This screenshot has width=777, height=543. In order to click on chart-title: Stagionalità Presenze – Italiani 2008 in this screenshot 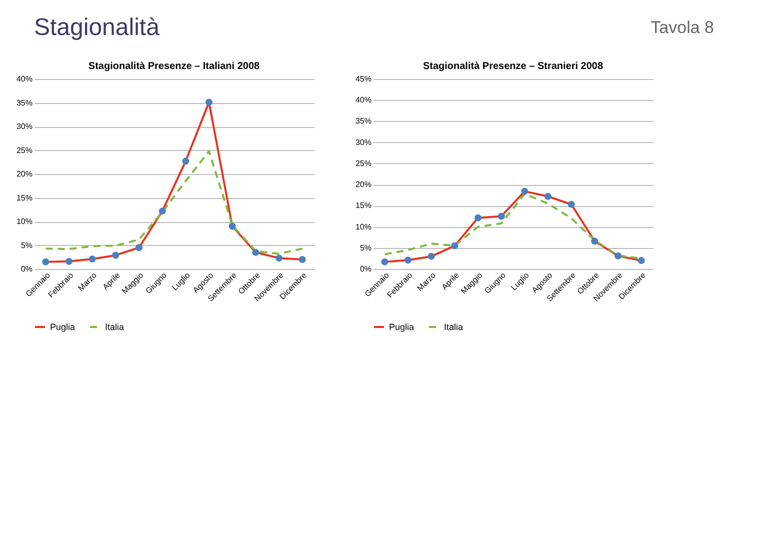, I will do `click(174, 66)`.